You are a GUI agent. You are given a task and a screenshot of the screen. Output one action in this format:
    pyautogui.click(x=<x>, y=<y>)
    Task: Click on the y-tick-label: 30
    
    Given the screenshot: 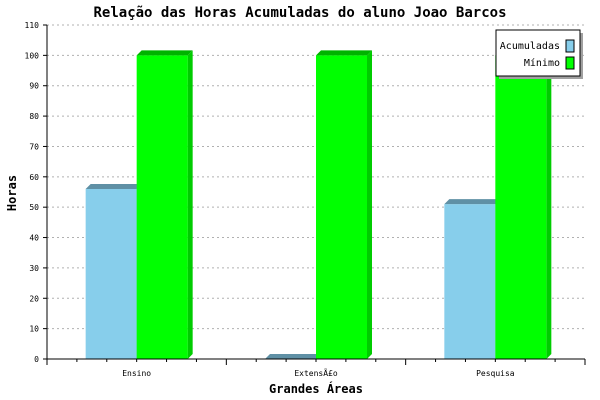 What is the action you would take?
    pyautogui.click(x=34, y=268)
    